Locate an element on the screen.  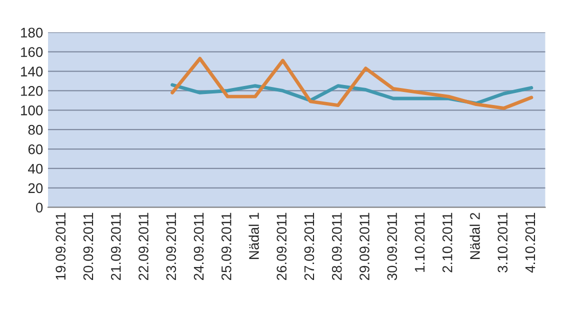
x-tick-label: 23.09.2011 is located at coordinates (171, 246).